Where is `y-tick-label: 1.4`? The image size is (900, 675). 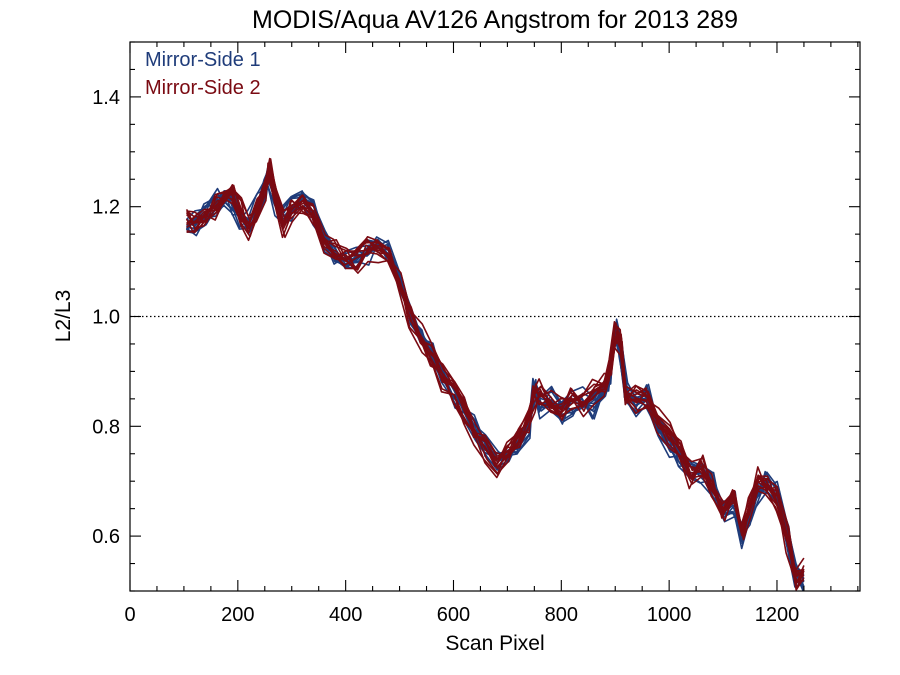
y-tick-label: 1.4 is located at coordinates (106, 98).